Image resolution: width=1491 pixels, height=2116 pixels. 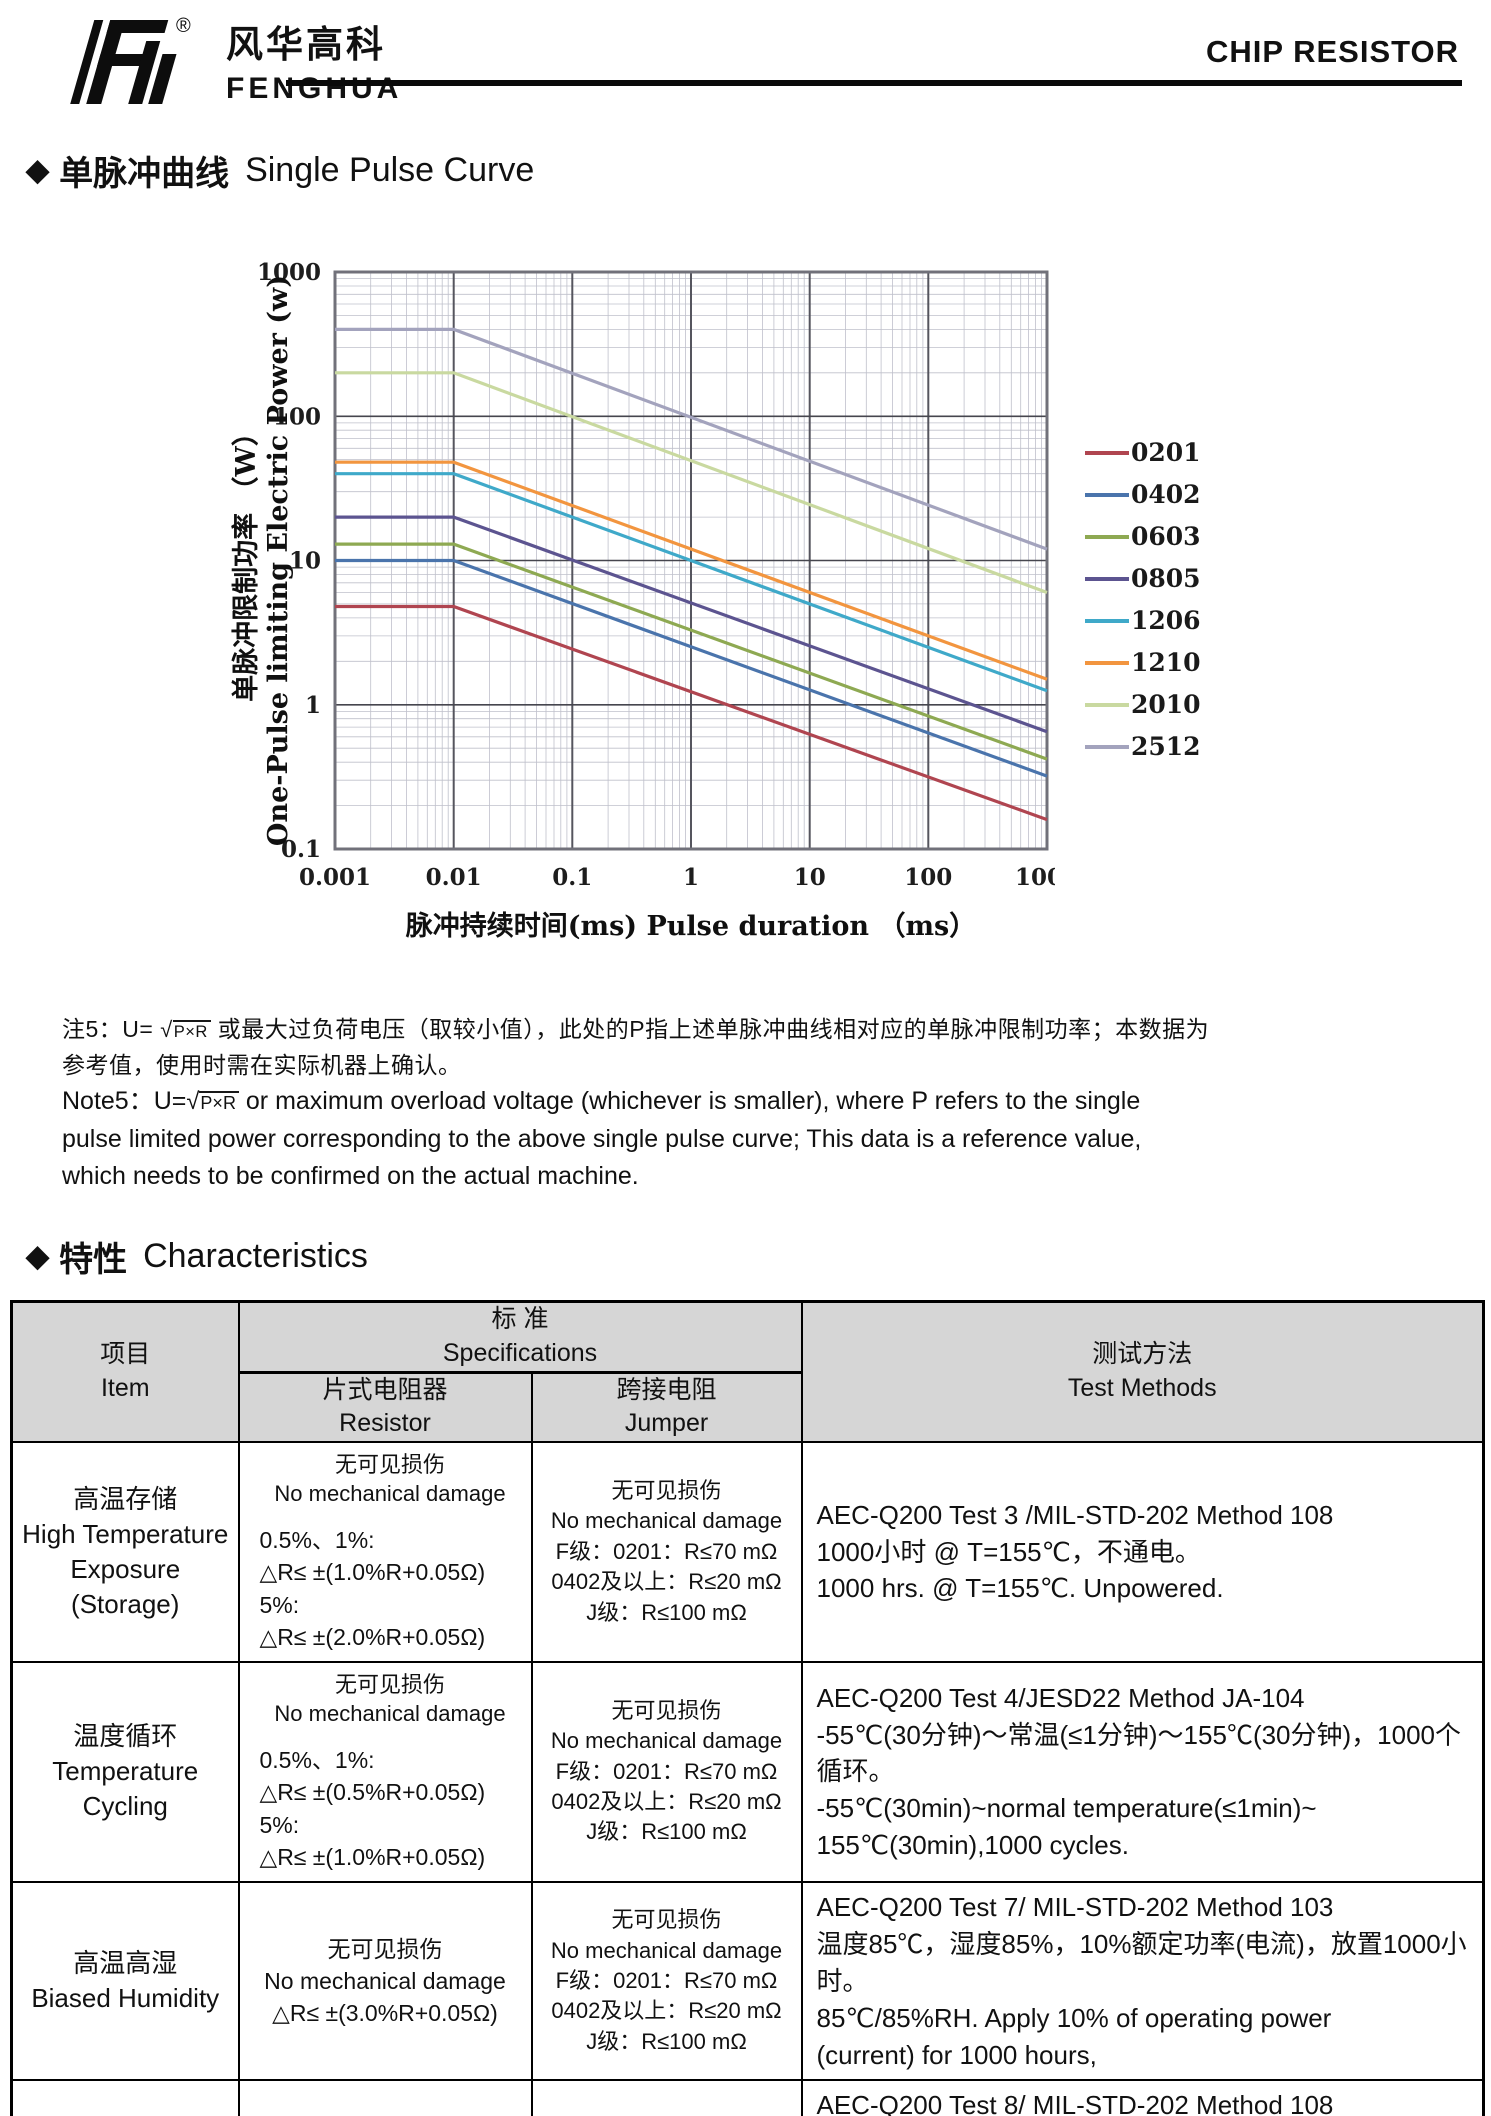 I want to click on brand-name-en: FENGHUA, so click(x=314, y=88).